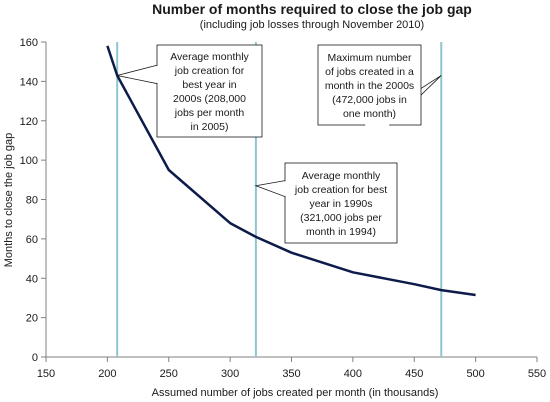 This screenshot has height=402, width=550. I want to click on callout-line: job creation for best, so click(340, 190).